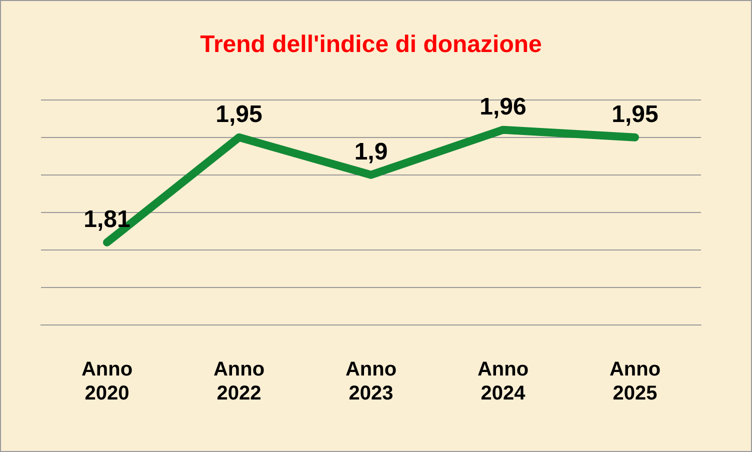 This screenshot has height=452, width=752. What do you see at coordinates (239, 381) in the screenshot?
I see `x-tick-label: Anno 2022` at bounding box center [239, 381].